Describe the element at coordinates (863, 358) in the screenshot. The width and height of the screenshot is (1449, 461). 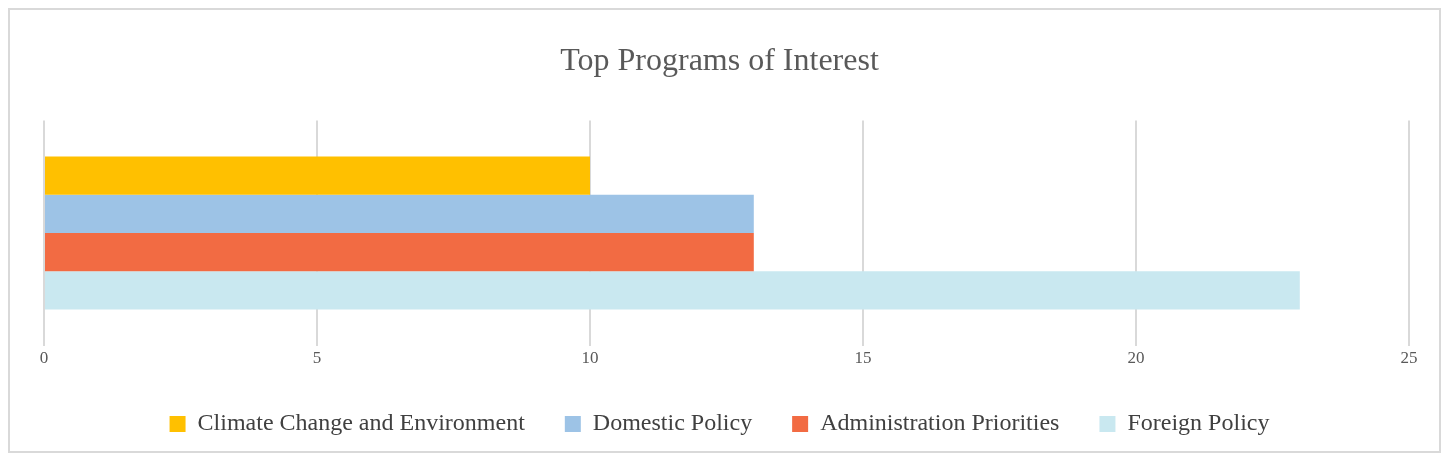
I see `x-tick-label: 15` at that location.